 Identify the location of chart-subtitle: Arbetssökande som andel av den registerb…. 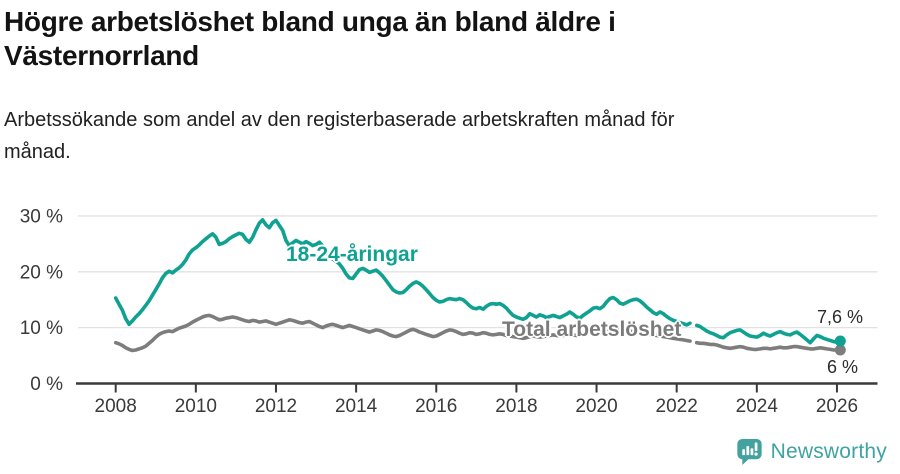
(434, 136).